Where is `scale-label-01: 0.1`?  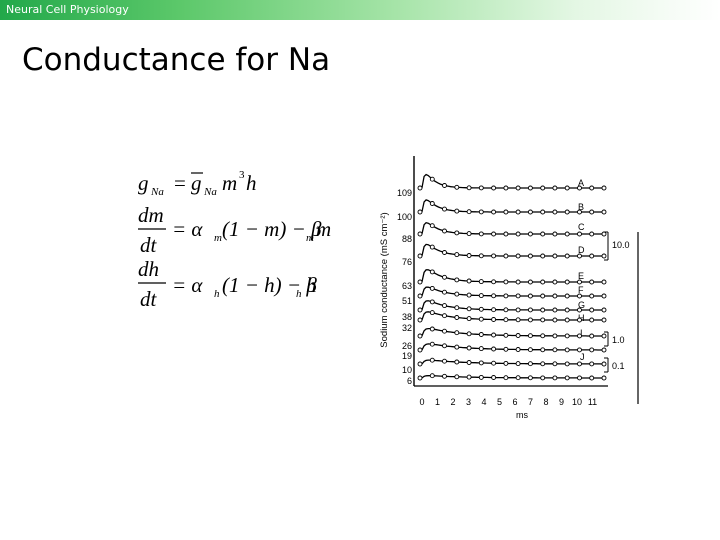
scale-label-01: 0.1 is located at coordinates (618, 366).